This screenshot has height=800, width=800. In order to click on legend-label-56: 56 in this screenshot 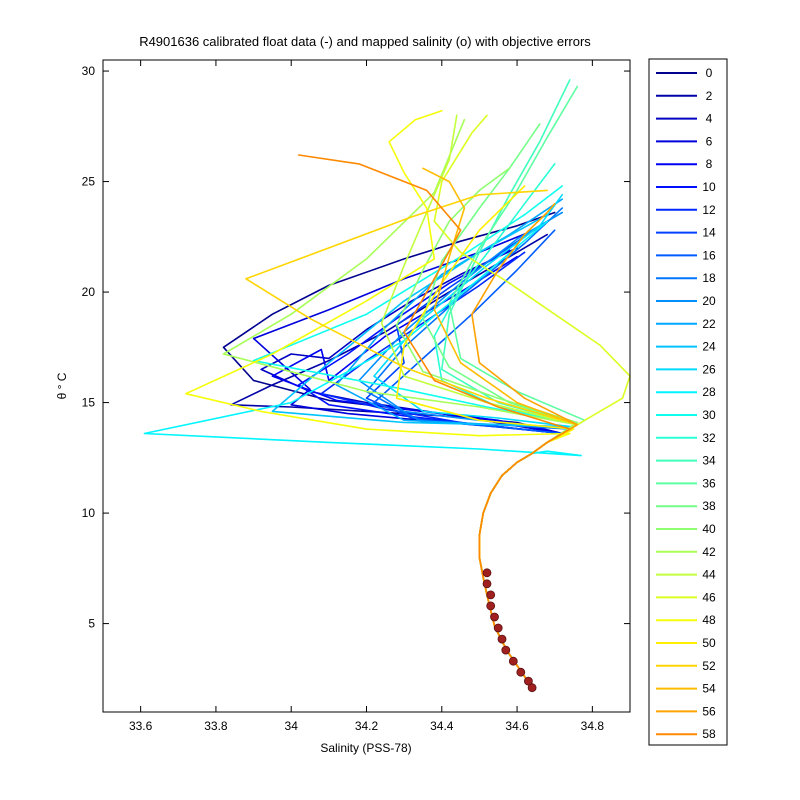, I will do `click(709, 711)`.